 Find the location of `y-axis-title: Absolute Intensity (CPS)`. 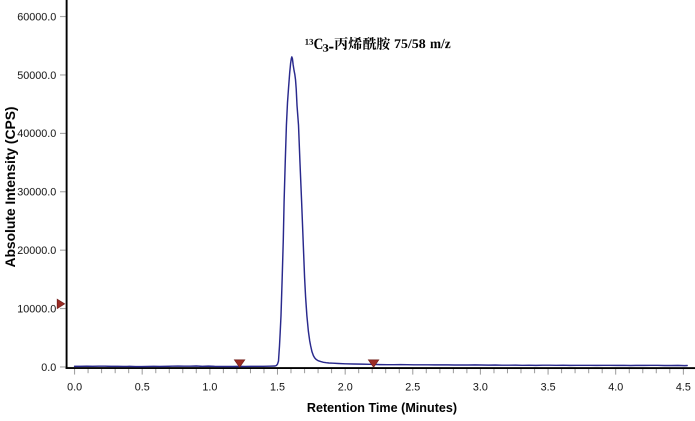

y-axis-title: Absolute Intensity (CPS) is located at coordinates (10, 186).